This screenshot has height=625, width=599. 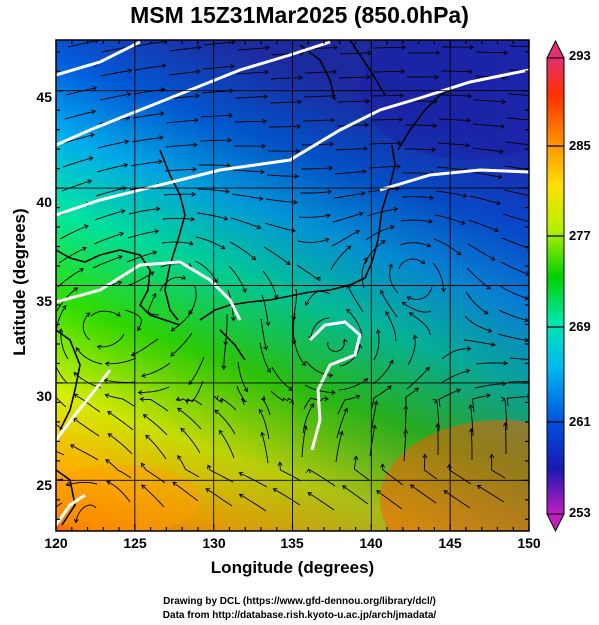 I want to click on colorbar-body, so click(x=555, y=286).